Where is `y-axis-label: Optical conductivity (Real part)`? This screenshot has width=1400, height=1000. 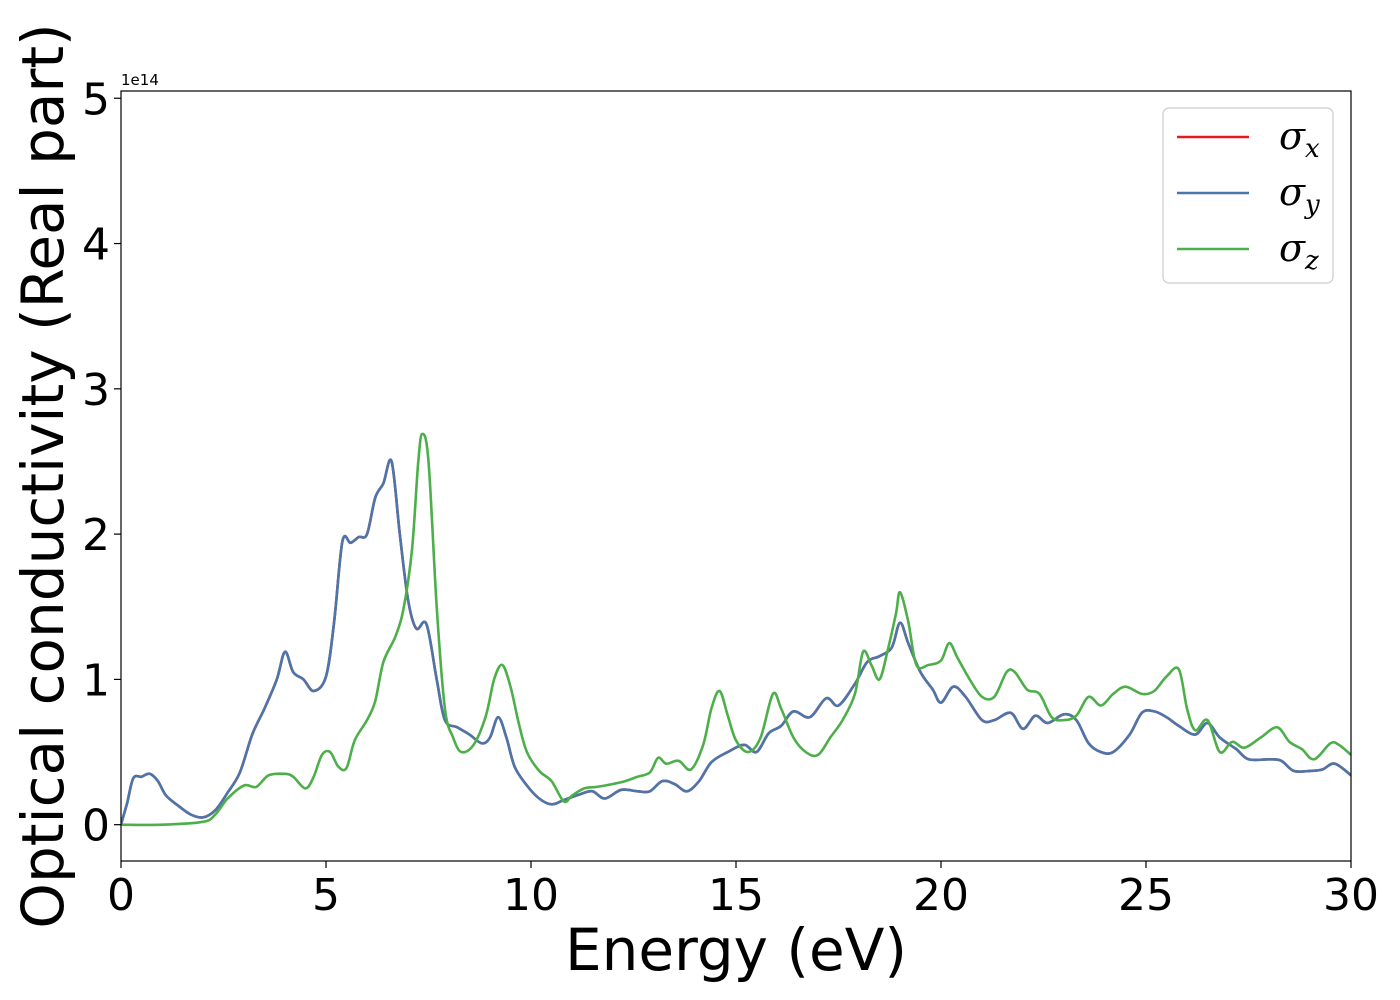
y-axis-label: Optical conductivity (Real part) is located at coordinates (43, 475).